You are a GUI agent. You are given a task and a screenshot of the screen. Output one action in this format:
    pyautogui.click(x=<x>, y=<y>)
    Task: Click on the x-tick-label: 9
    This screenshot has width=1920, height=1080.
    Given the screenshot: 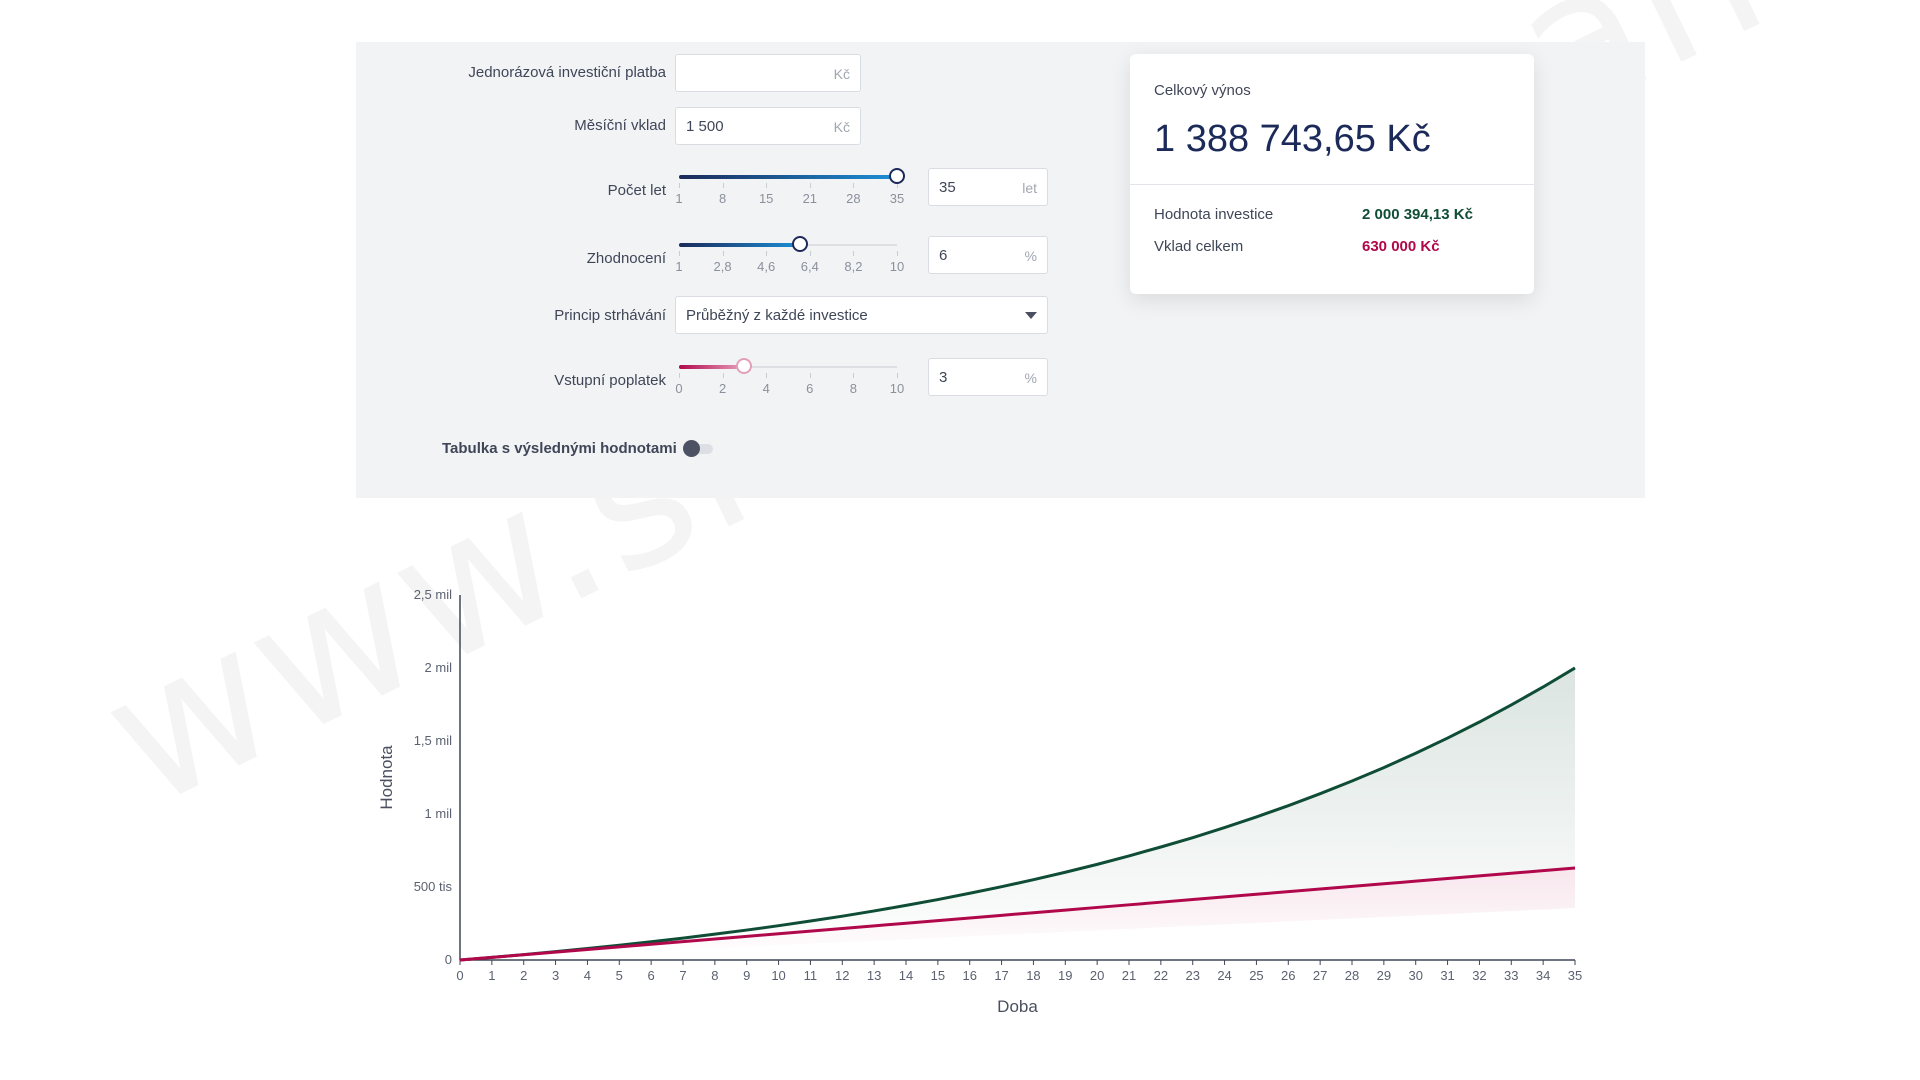 What is the action you would take?
    pyautogui.click(x=746, y=975)
    